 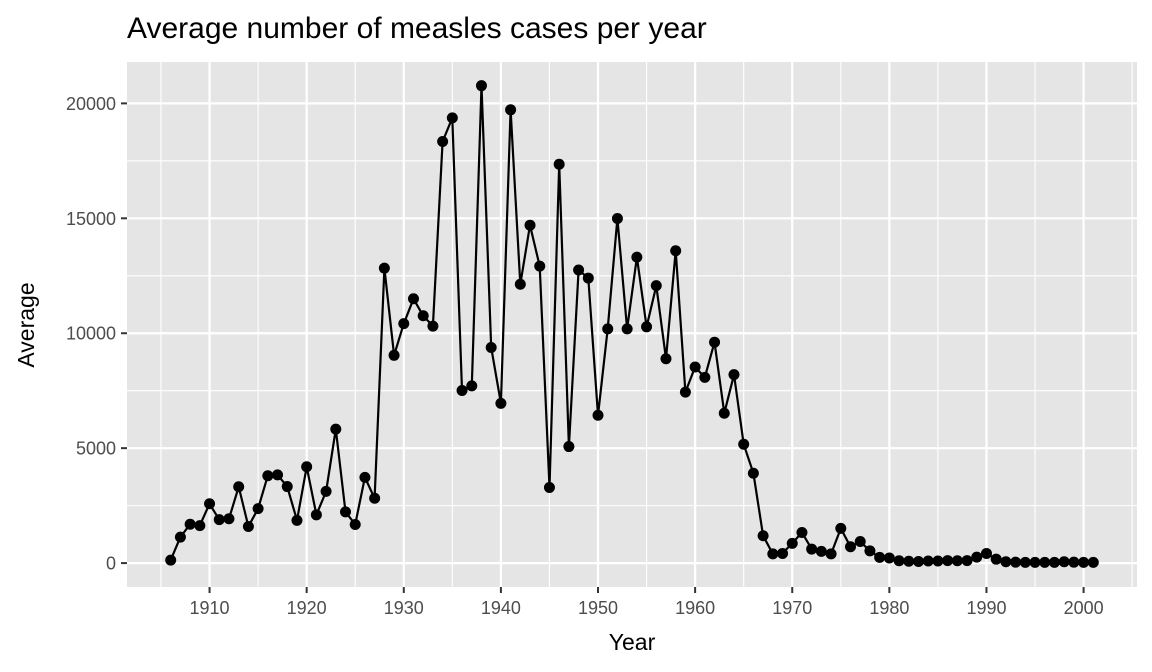 I want to click on x-tick-label: 1980, so click(x=889, y=608).